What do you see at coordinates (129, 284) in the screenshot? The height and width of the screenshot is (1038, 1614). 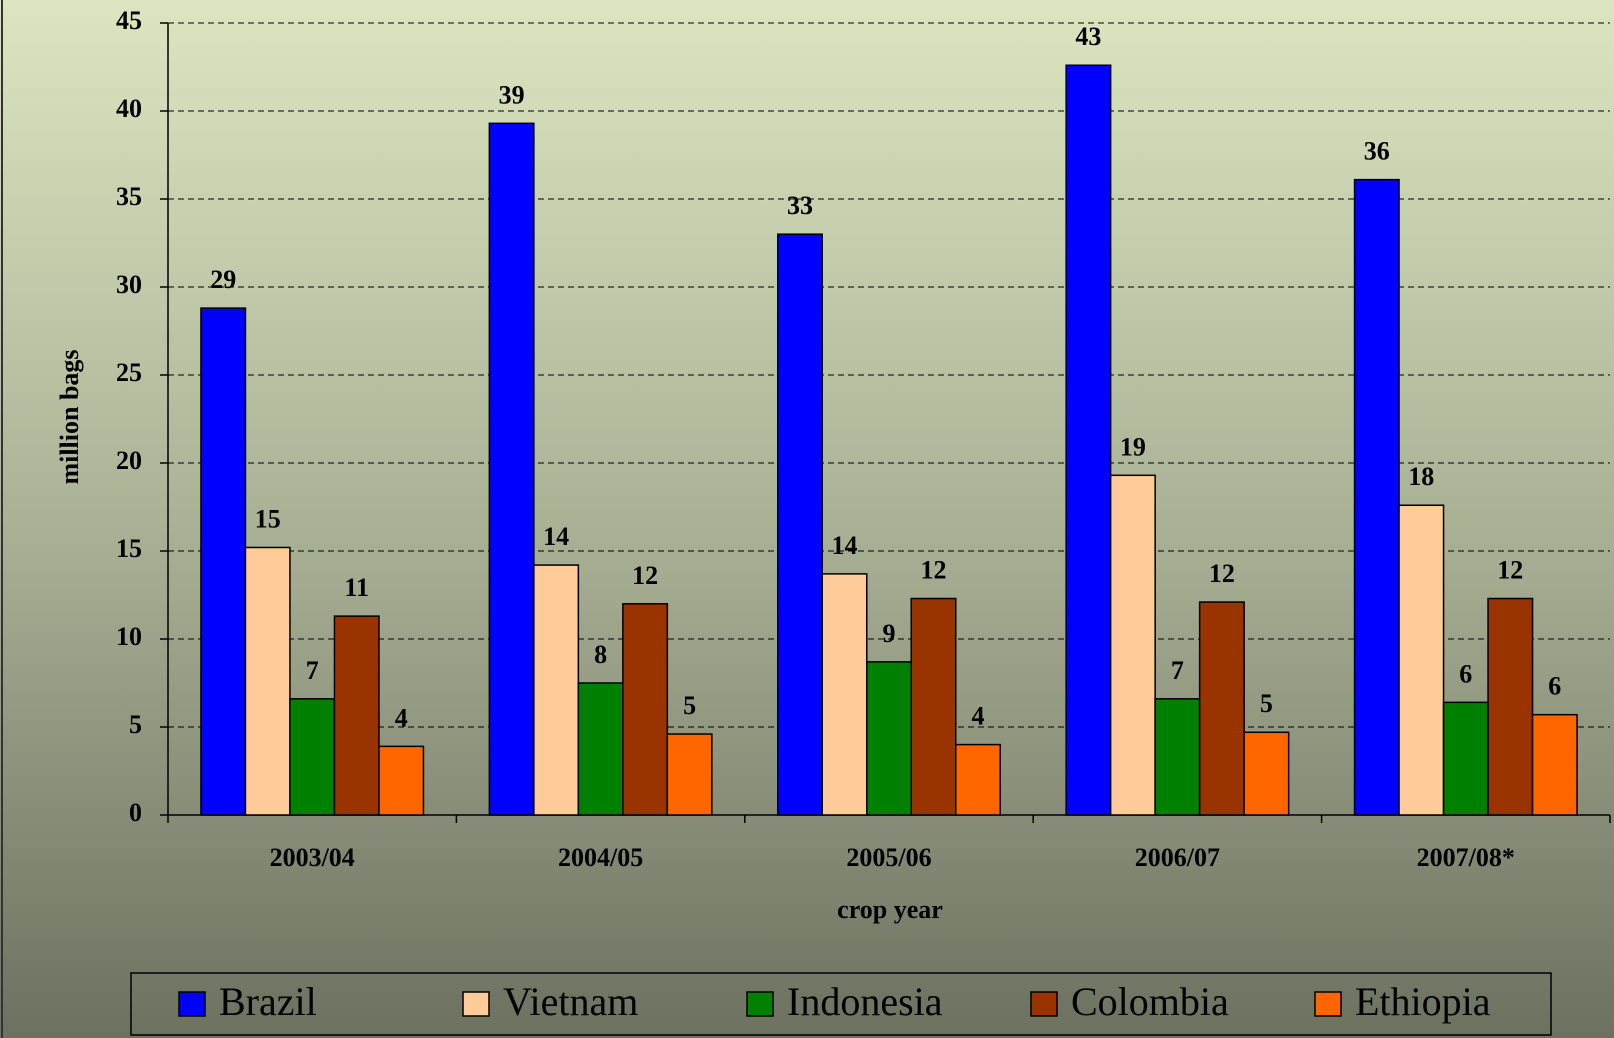 I see `y-tick-label: 30` at bounding box center [129, 284].